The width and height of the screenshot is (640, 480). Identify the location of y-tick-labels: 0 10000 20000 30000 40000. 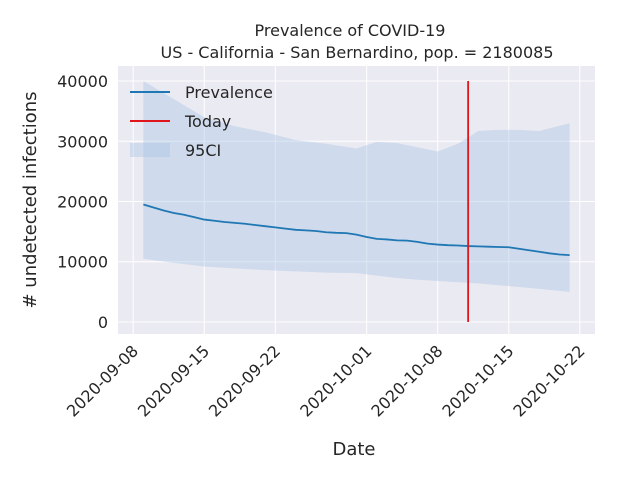
(82, 202).